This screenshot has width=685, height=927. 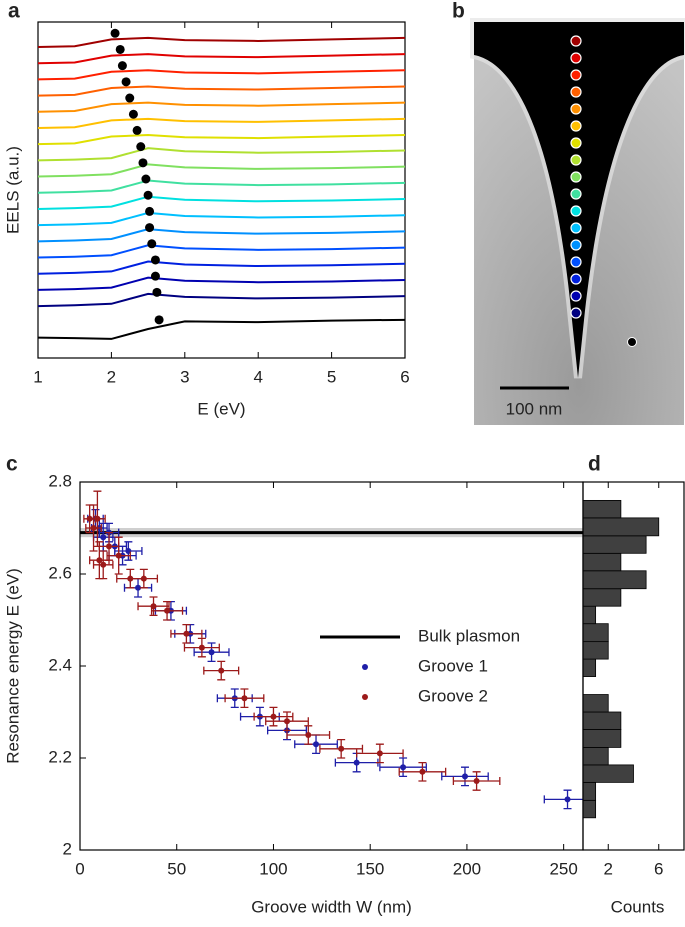 What do you see at coordinates (453, 695) in the screenshot?
I see `legend-label: Groove 2` at bounding box center [453, 695].